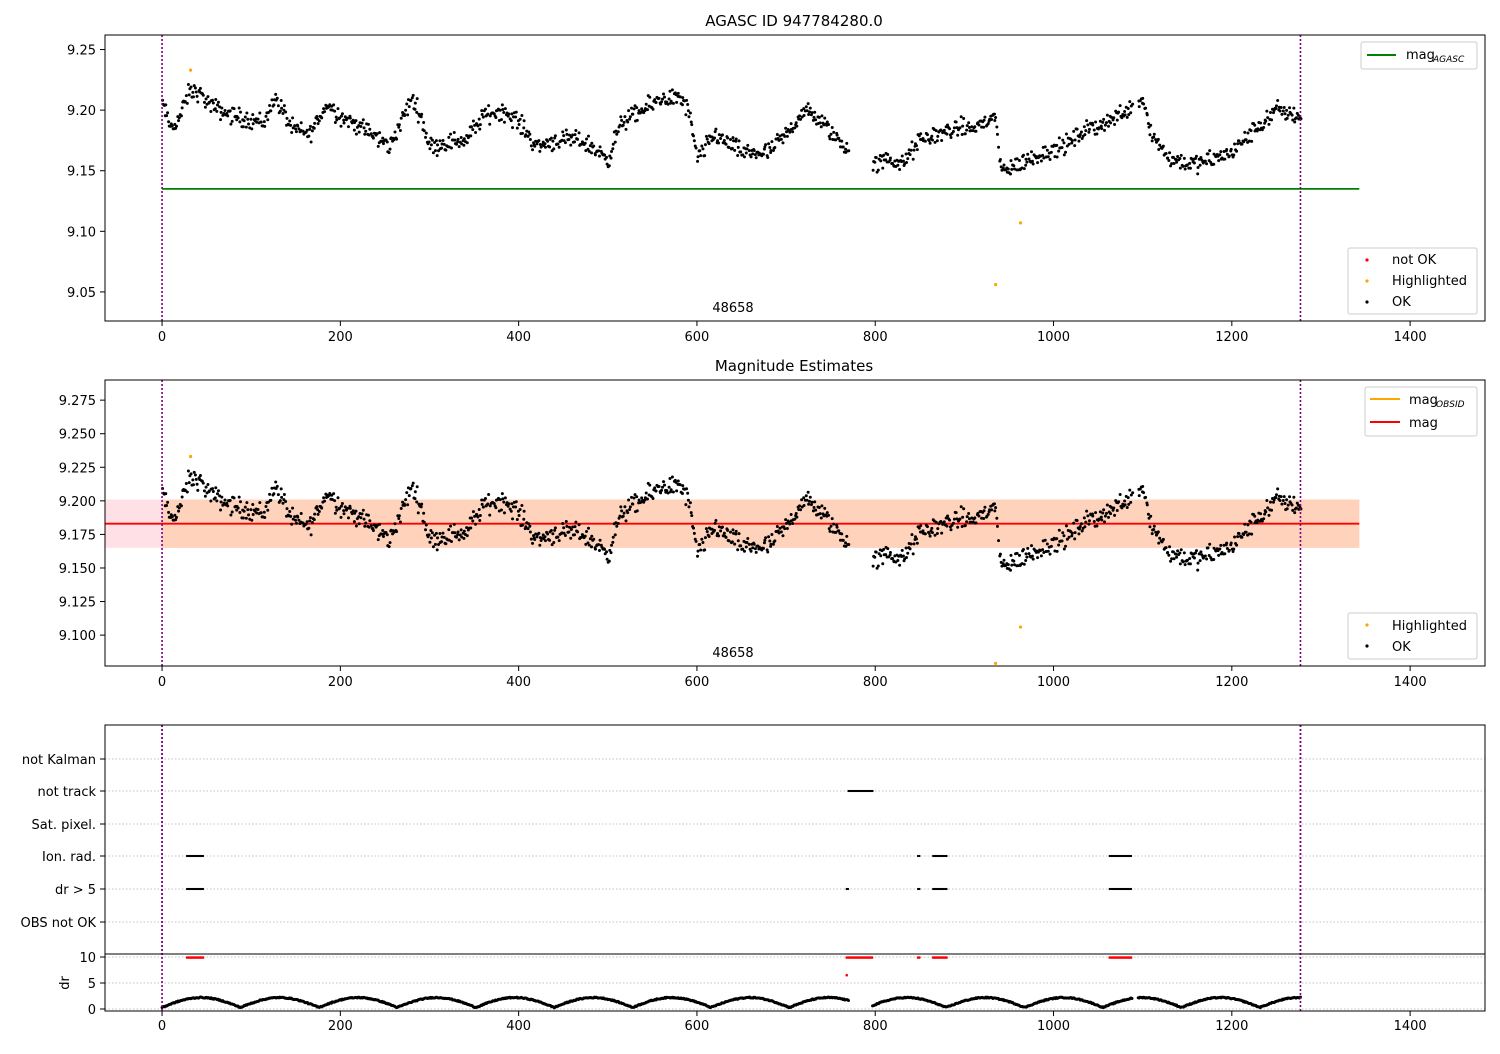  I want to click on x-tick-label: 1000, so click(1053, 1026).